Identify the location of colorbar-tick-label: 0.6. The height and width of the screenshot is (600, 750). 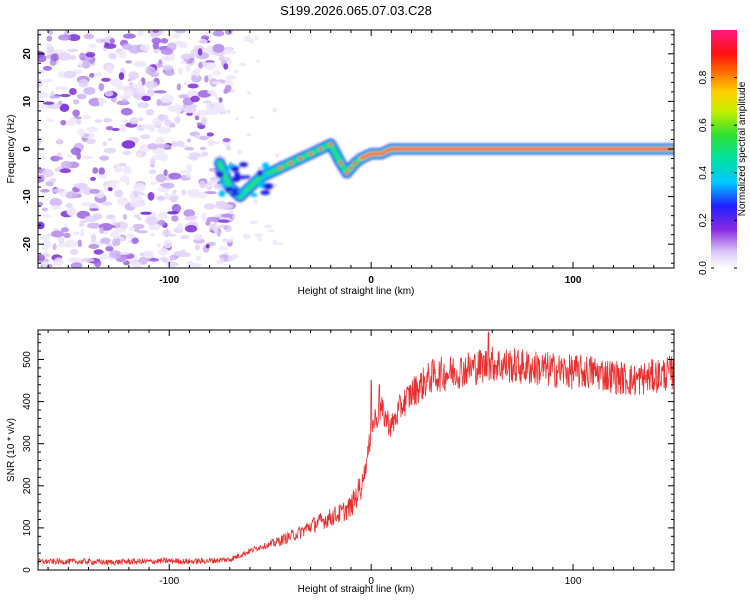
(703, 125).